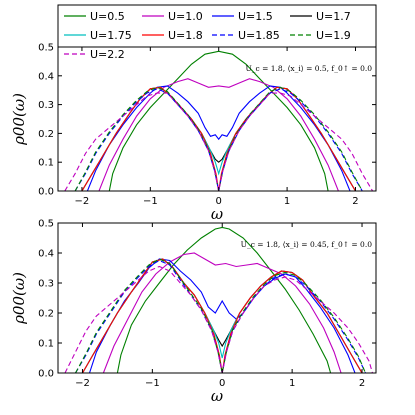 The image size is (415, 415). Describe the element at coordinates (107, 16) in the screenshot. I see `legend-label: U=0.5` at that location.